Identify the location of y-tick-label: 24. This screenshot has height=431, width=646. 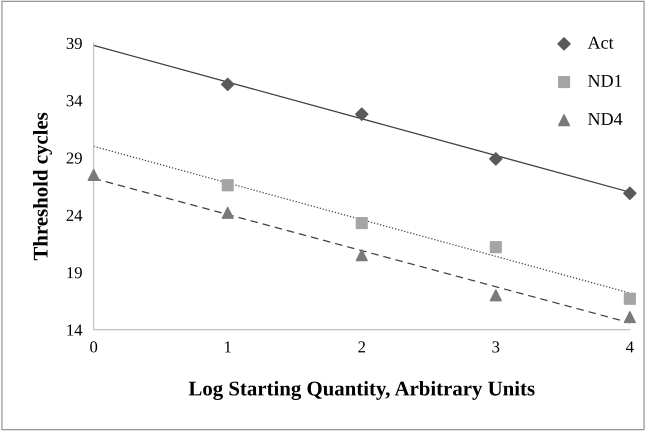
(74, 215).